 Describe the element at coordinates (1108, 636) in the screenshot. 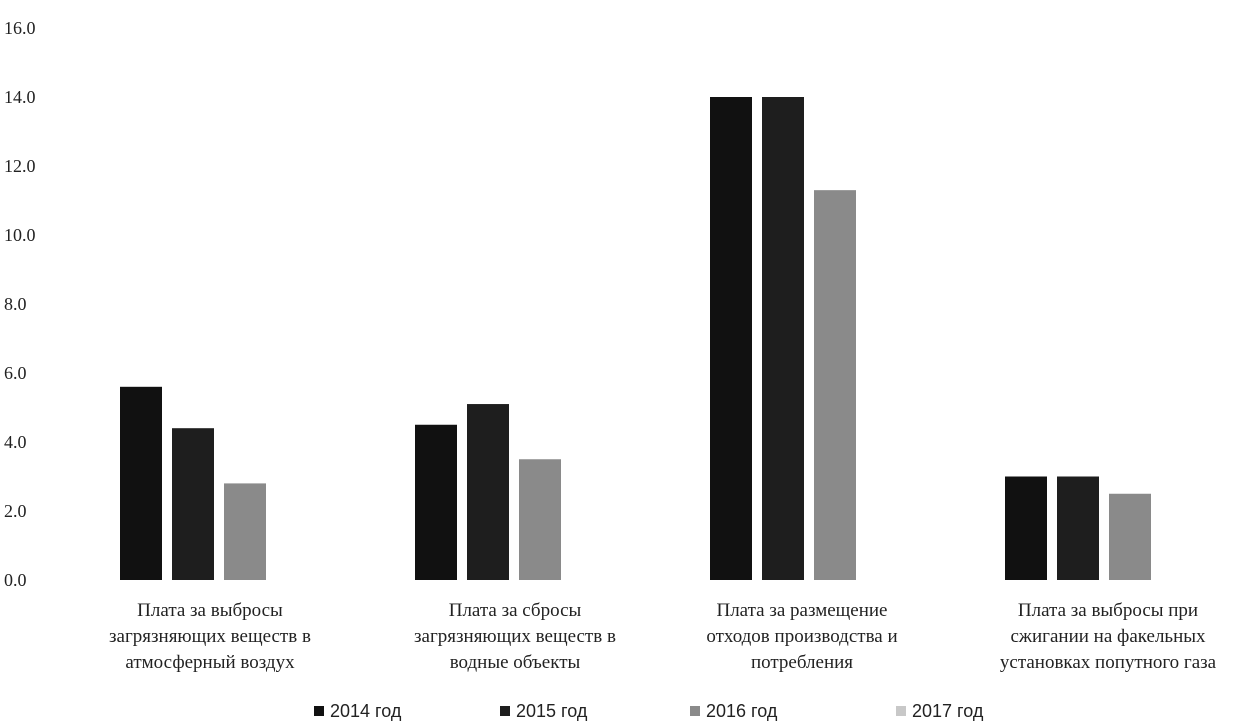

I see `category-label: сжигании на факельных` at that location.